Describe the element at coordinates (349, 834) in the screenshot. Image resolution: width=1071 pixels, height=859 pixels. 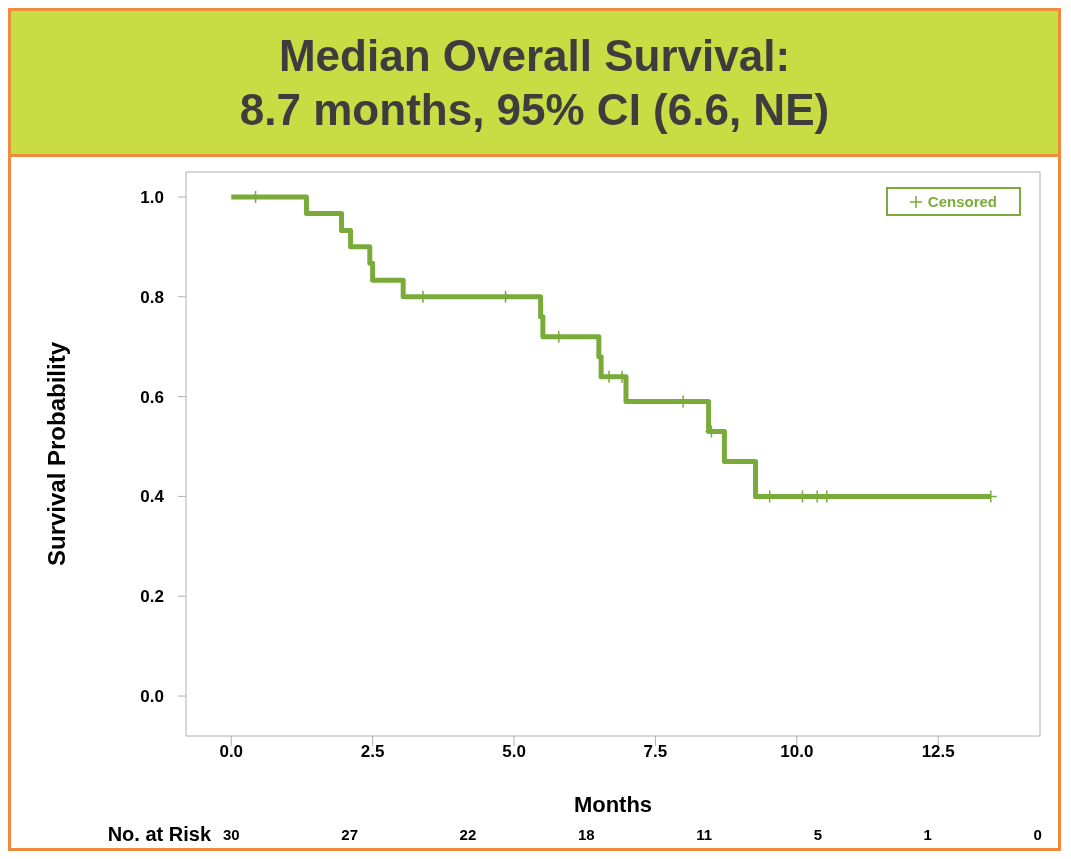
I see `text: 27` at that location.